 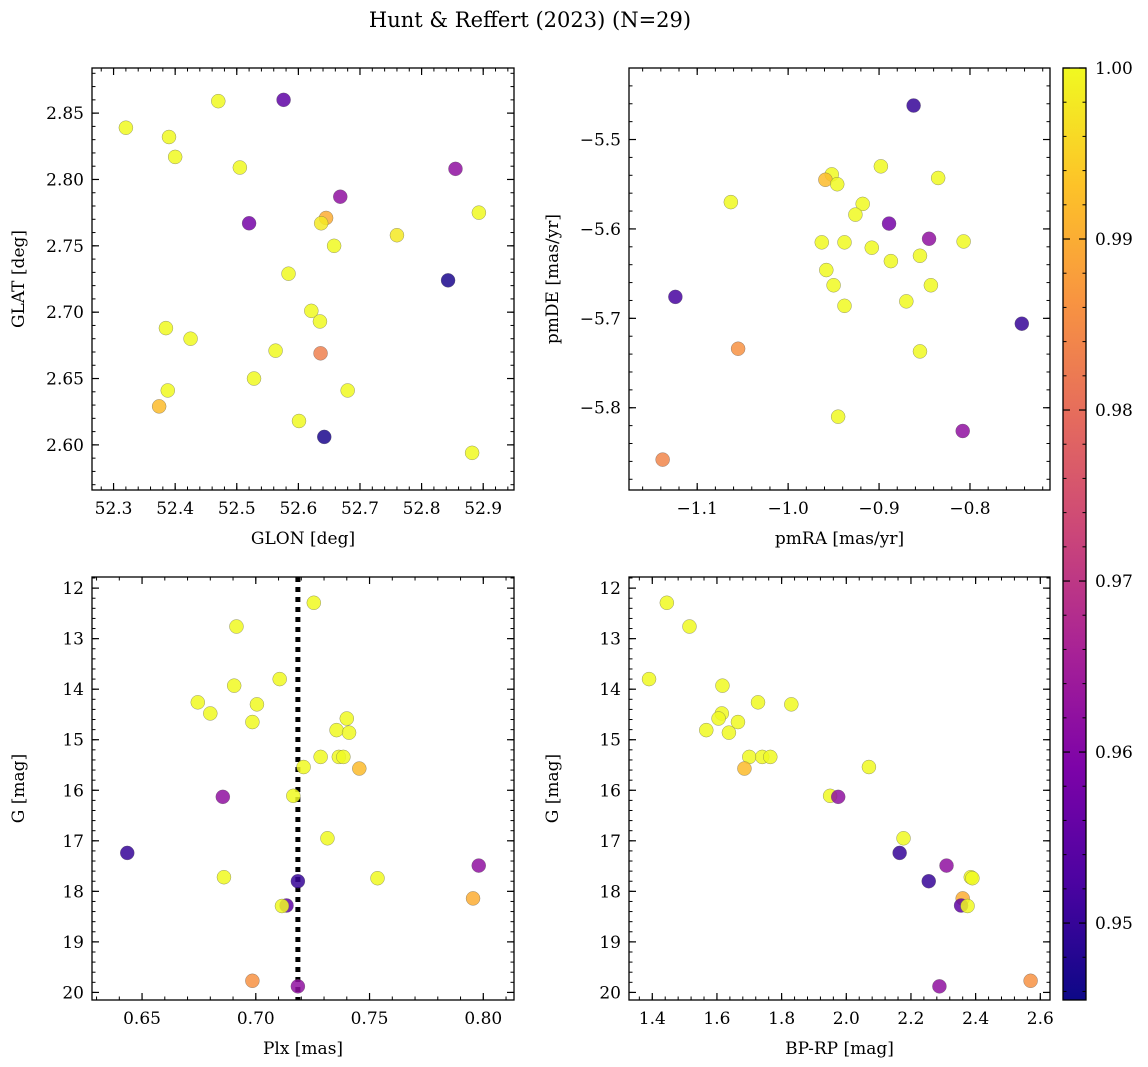 I want to click on x-tick-label: 52.7, so click(x=360, y=509).